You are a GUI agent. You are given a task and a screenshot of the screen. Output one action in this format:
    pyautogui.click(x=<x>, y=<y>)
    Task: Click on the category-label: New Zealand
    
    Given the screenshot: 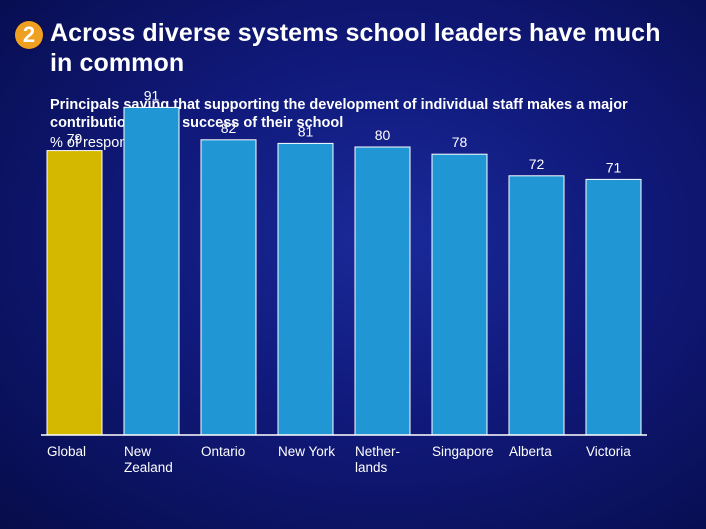 What is the action you would take?
    pyautogui.click(x=148, y=459)
    